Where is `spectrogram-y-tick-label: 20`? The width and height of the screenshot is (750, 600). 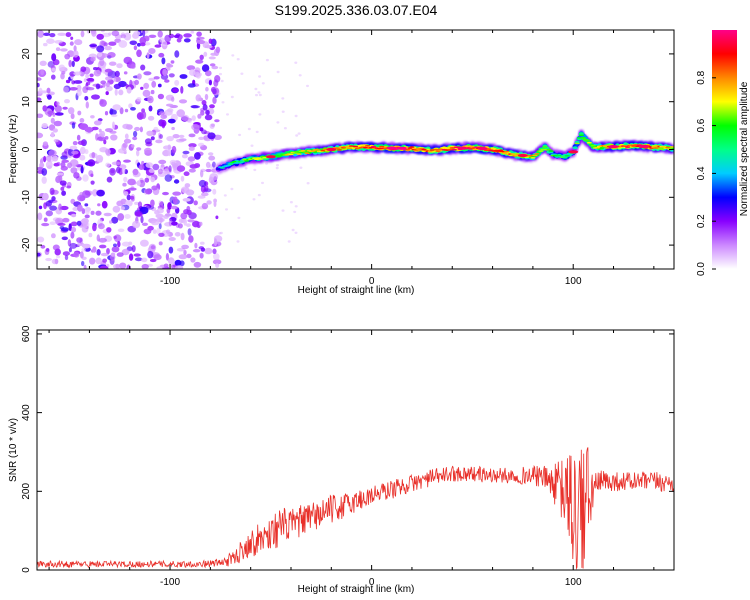
spectrogram-y-tick-label: 20 is located at coordinates (26, 54).